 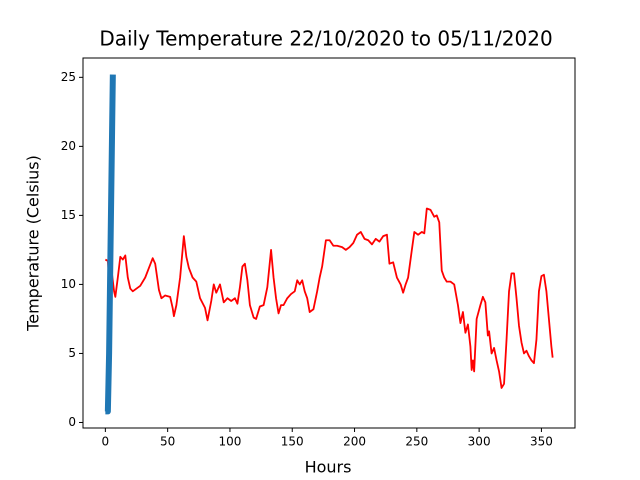 What do you see at coordinates (167, 442) in the screenshot?
I see `x-tick-label: 50` at bounding box center [167, 442].